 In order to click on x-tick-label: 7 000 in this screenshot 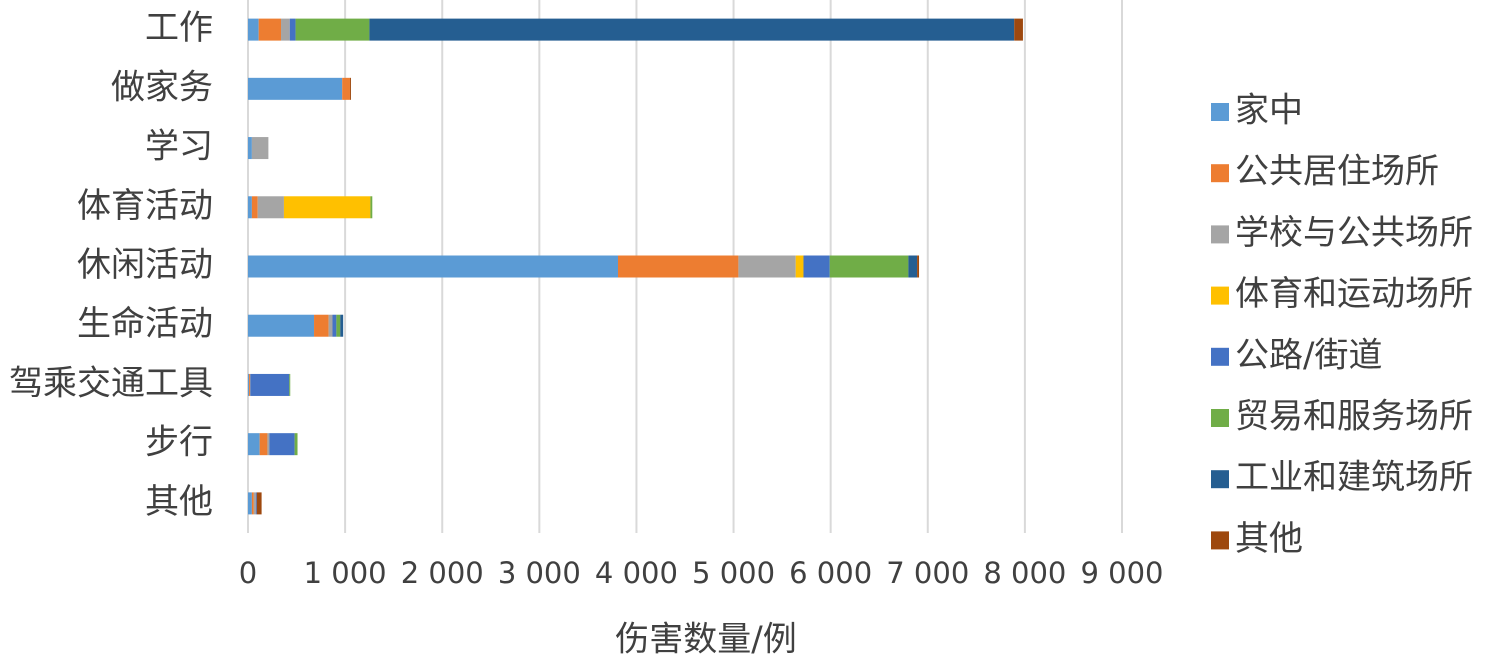, I will do `click(927, 573)`.